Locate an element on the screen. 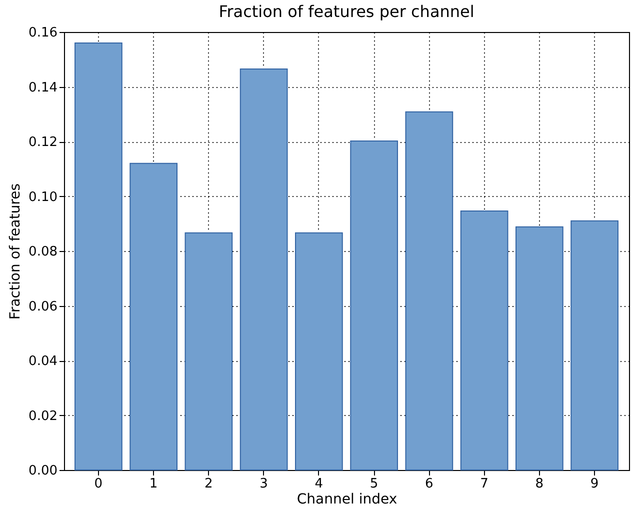  x-tick-label: 0 is located at coordinates (98, 484).